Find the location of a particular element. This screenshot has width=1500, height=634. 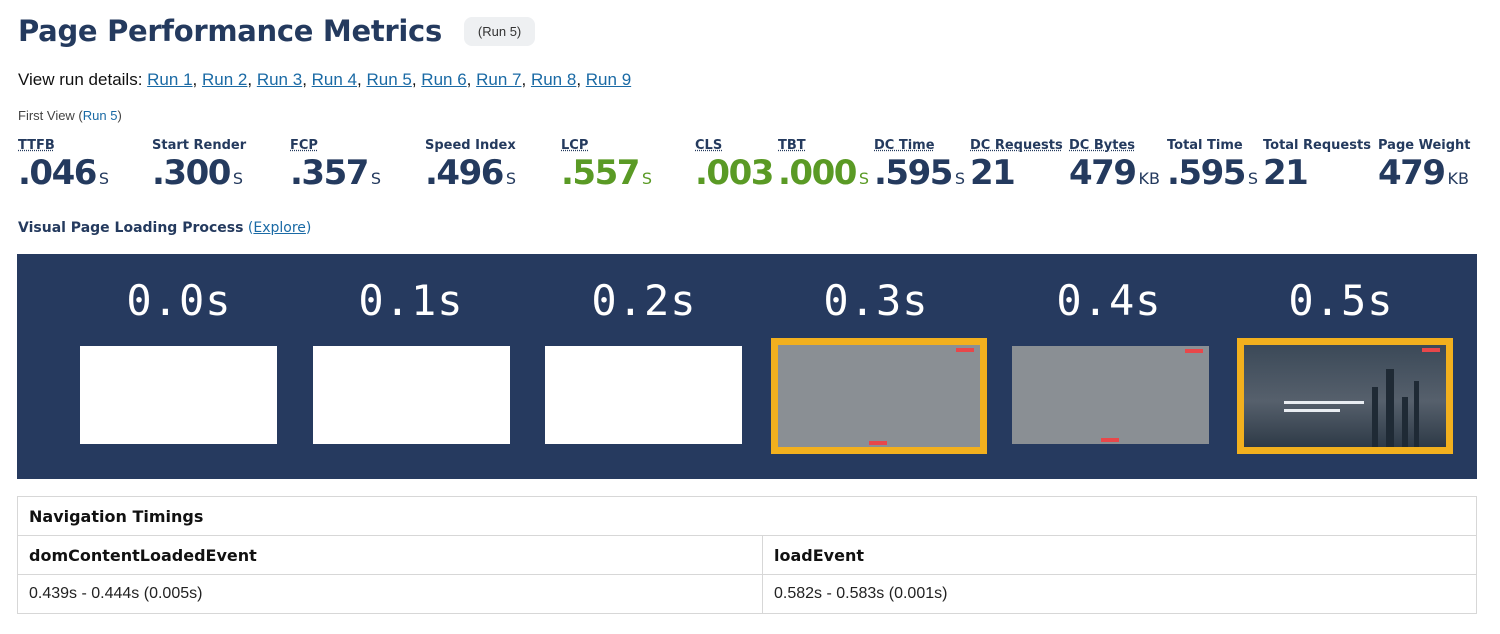

metric-number: .000 is located at coordinates (817, 173).